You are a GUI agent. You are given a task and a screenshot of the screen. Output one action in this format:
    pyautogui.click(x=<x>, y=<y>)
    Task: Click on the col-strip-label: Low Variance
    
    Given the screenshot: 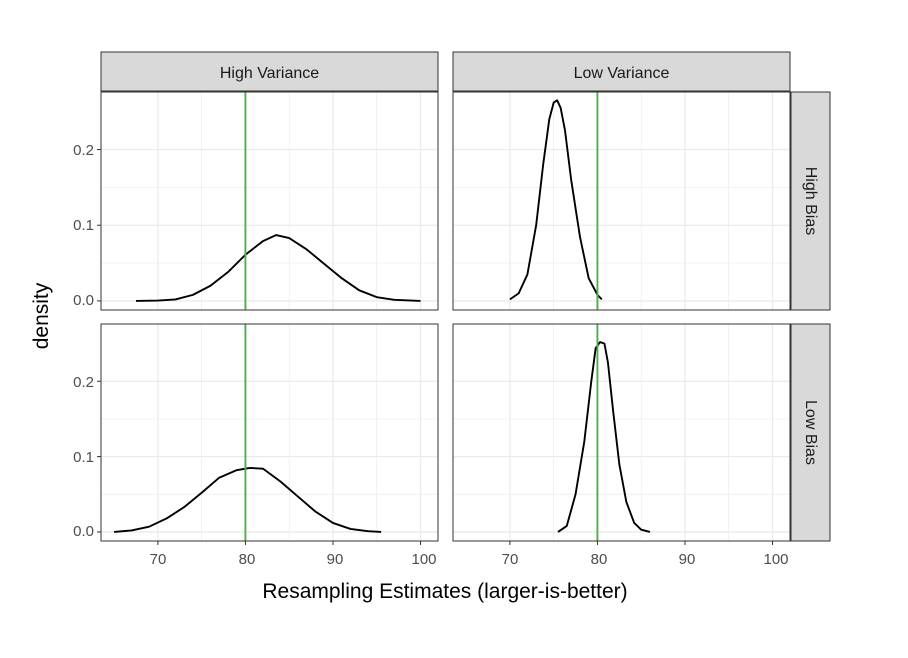 What is the action you would take?
    pyautogui.click(x=622, y=73)
    